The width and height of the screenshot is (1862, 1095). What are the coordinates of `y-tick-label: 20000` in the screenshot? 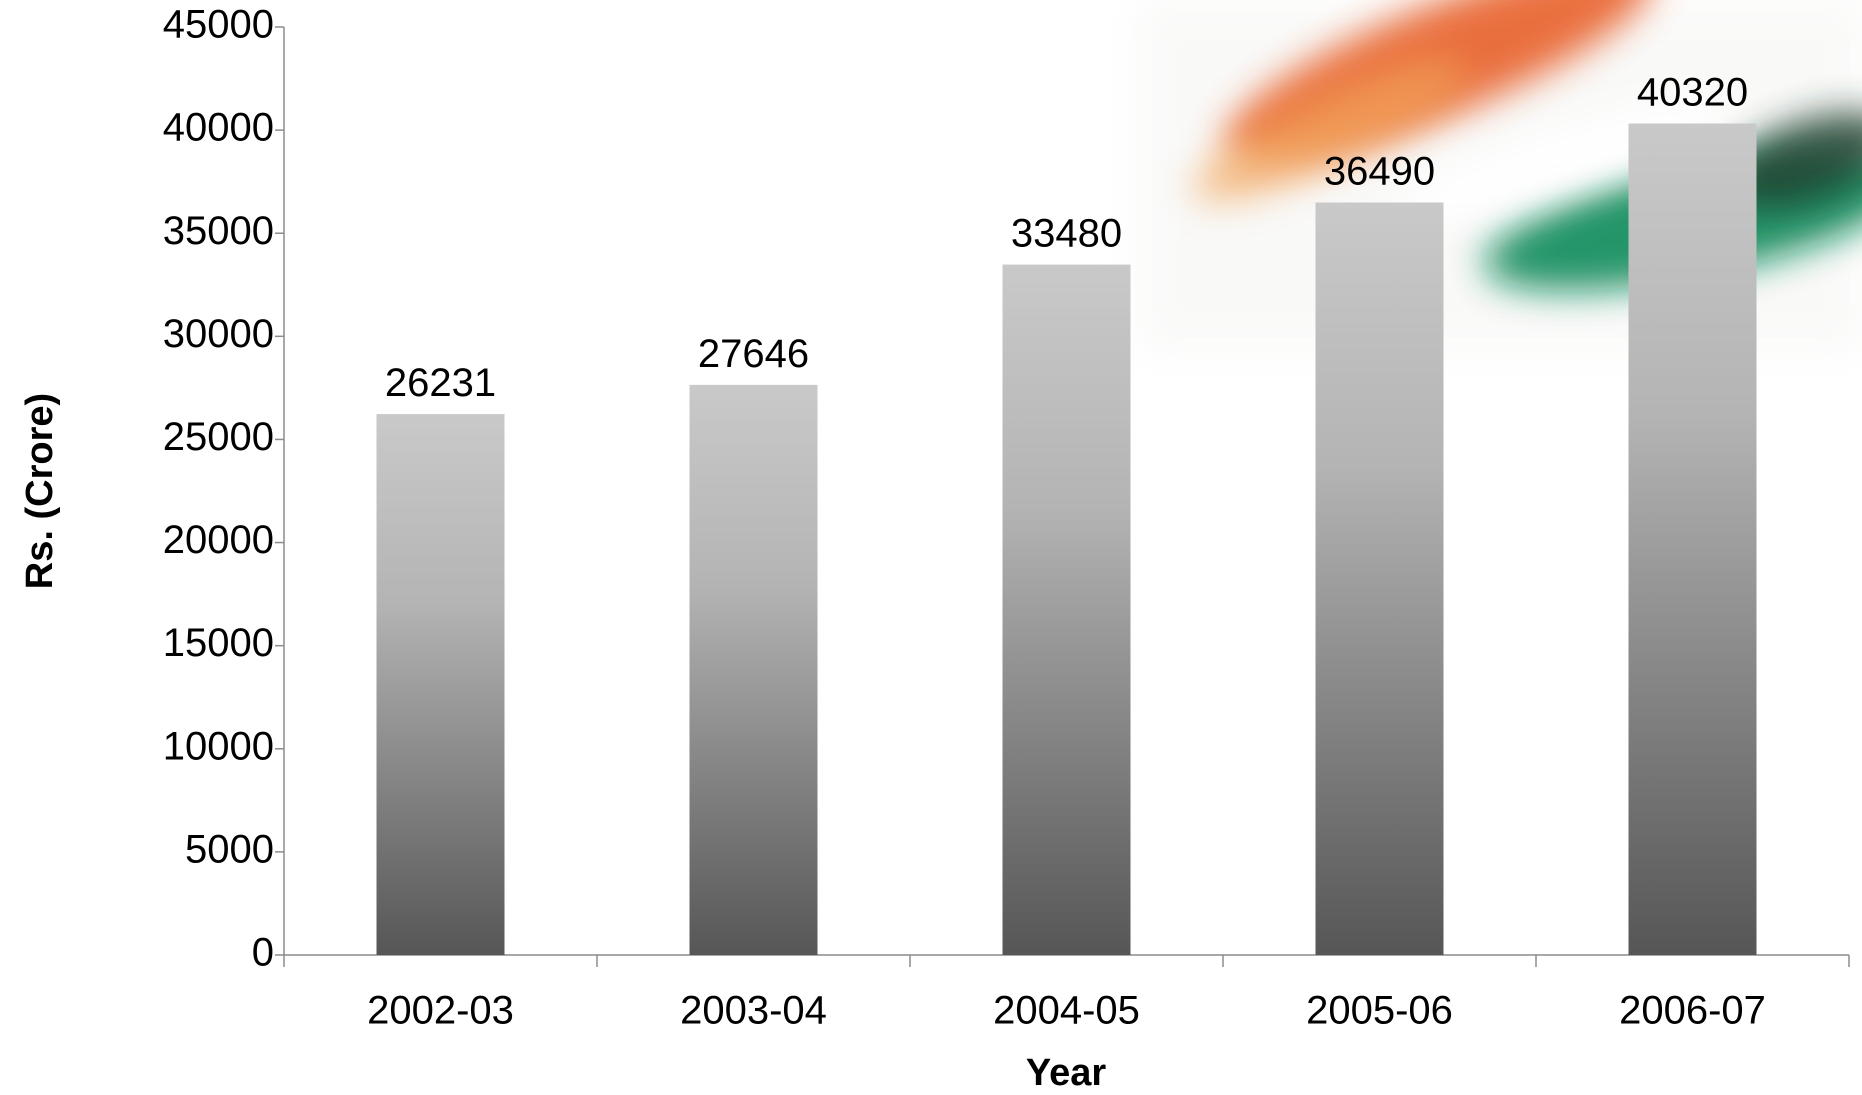 It's located at (218, 540).